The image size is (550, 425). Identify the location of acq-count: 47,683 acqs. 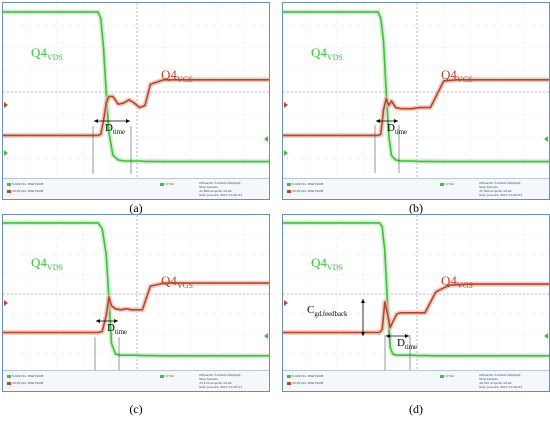
(208, 191).